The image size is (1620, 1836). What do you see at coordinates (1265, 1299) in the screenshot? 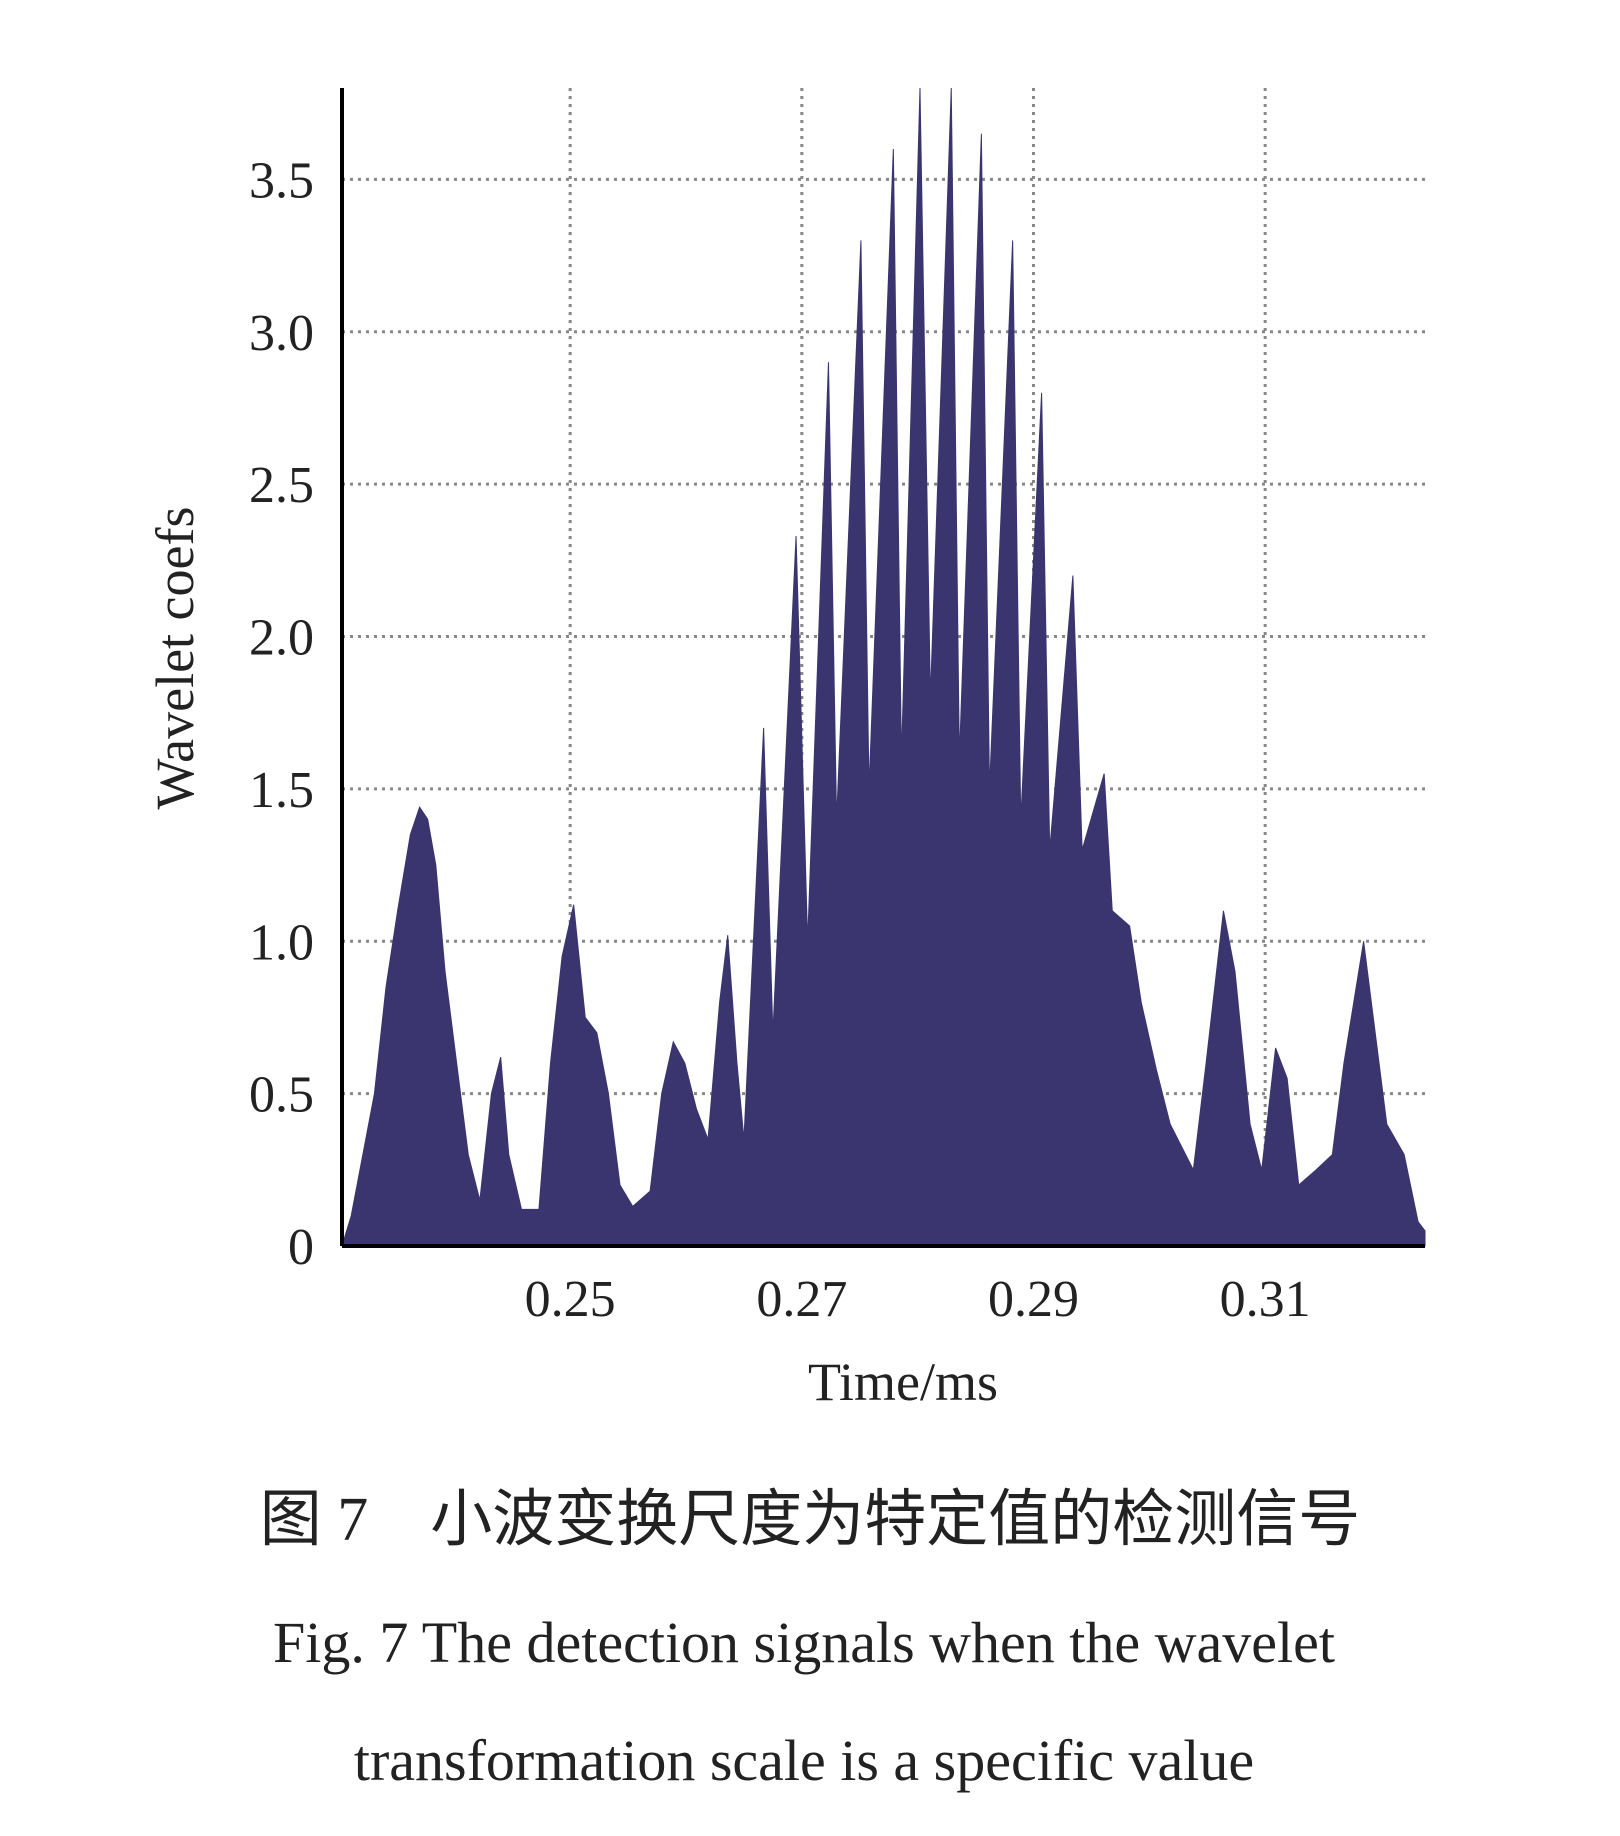
I see `x-tick-label: 0.31` at bounding box center [1265, 1299].